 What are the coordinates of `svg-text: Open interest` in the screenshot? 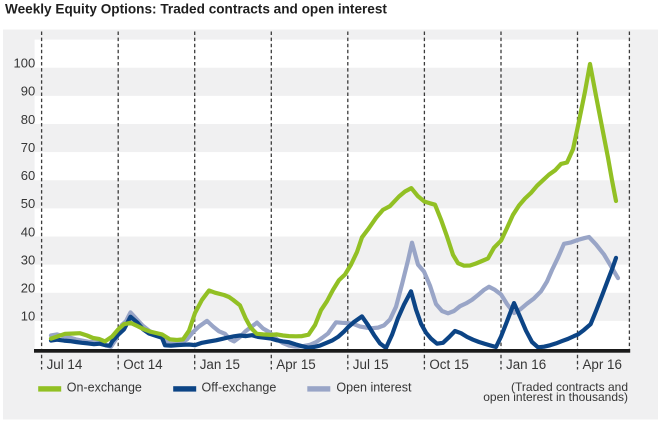 It's located at (374, 388).